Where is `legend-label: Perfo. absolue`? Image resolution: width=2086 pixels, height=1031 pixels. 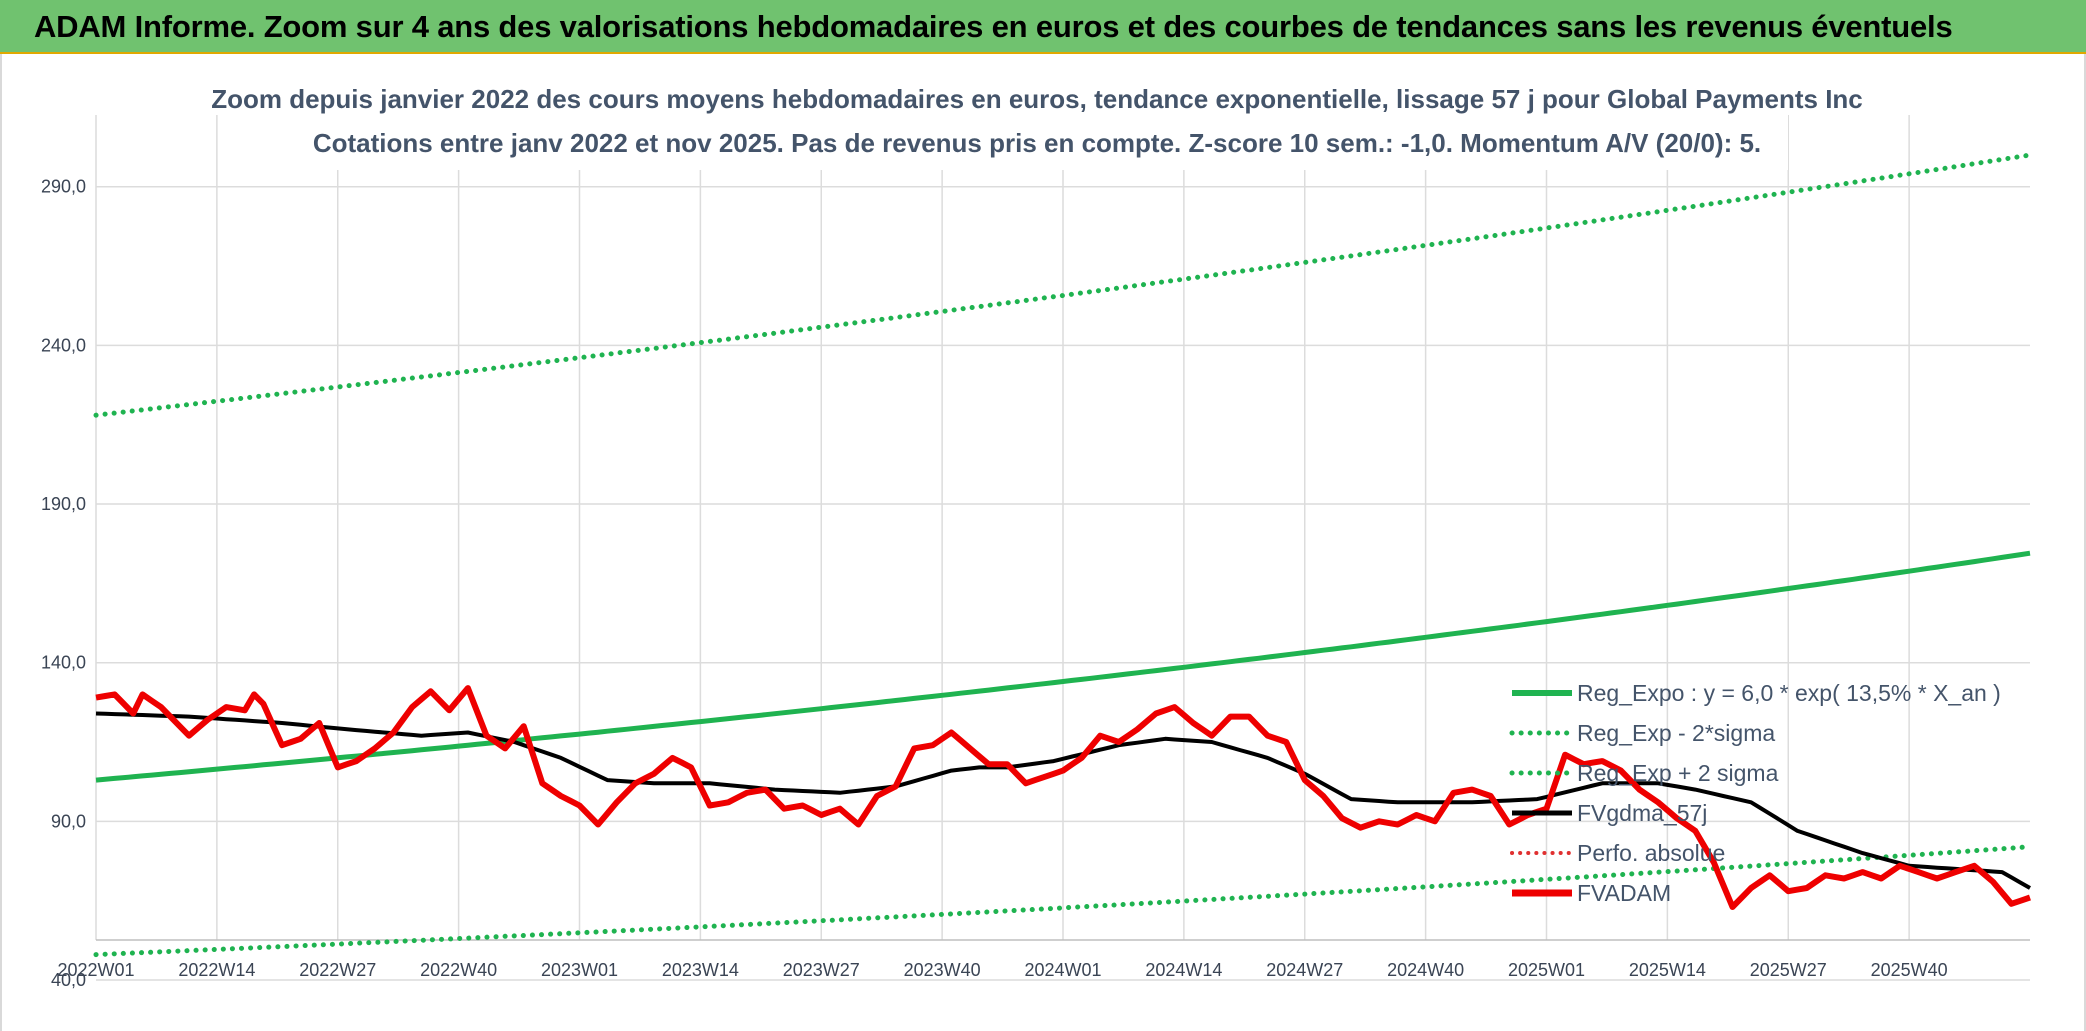
legend-label: Perfo. absolue is located at coordinates (1651, 853).